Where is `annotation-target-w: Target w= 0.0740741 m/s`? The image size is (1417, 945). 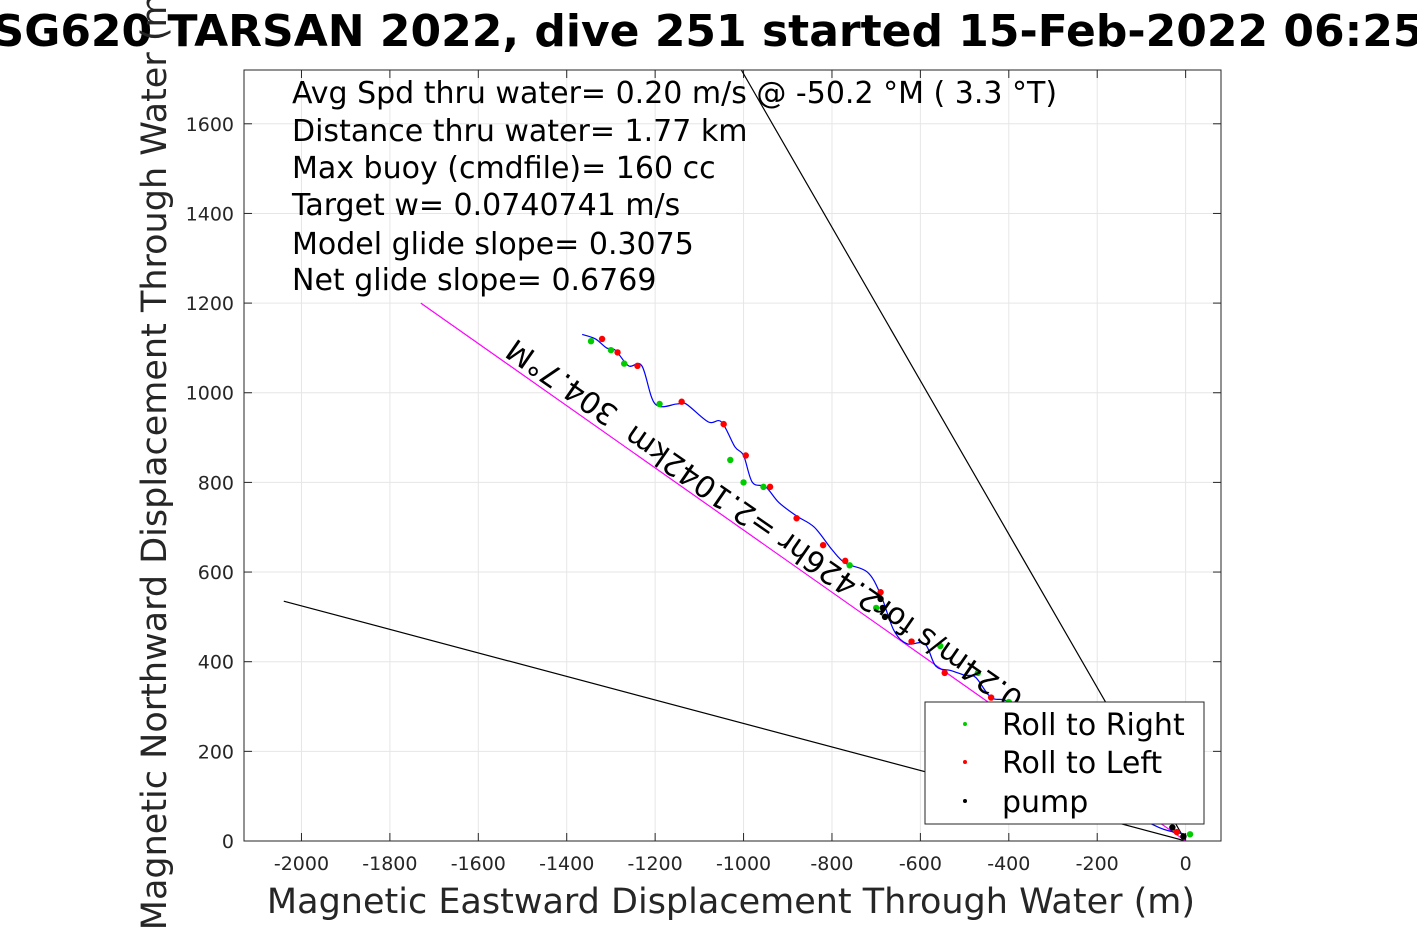
annotation-target-w: Target w= 0.0740741 m/s is located at coordinates (485, 205).